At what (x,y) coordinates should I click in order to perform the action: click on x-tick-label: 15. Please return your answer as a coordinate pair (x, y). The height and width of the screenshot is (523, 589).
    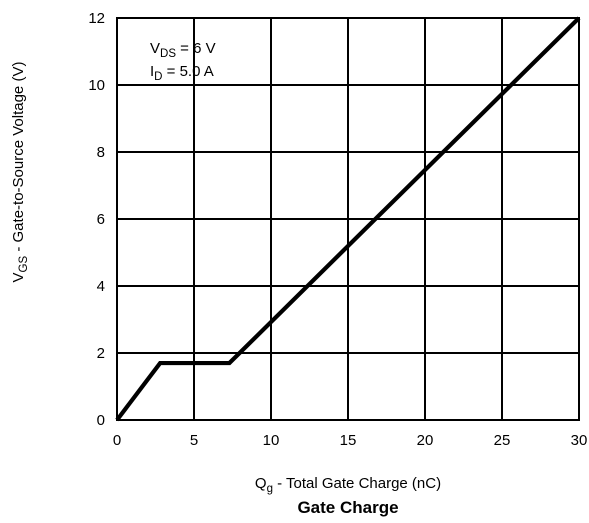
    Looking at the image, I should click on (348, 440).